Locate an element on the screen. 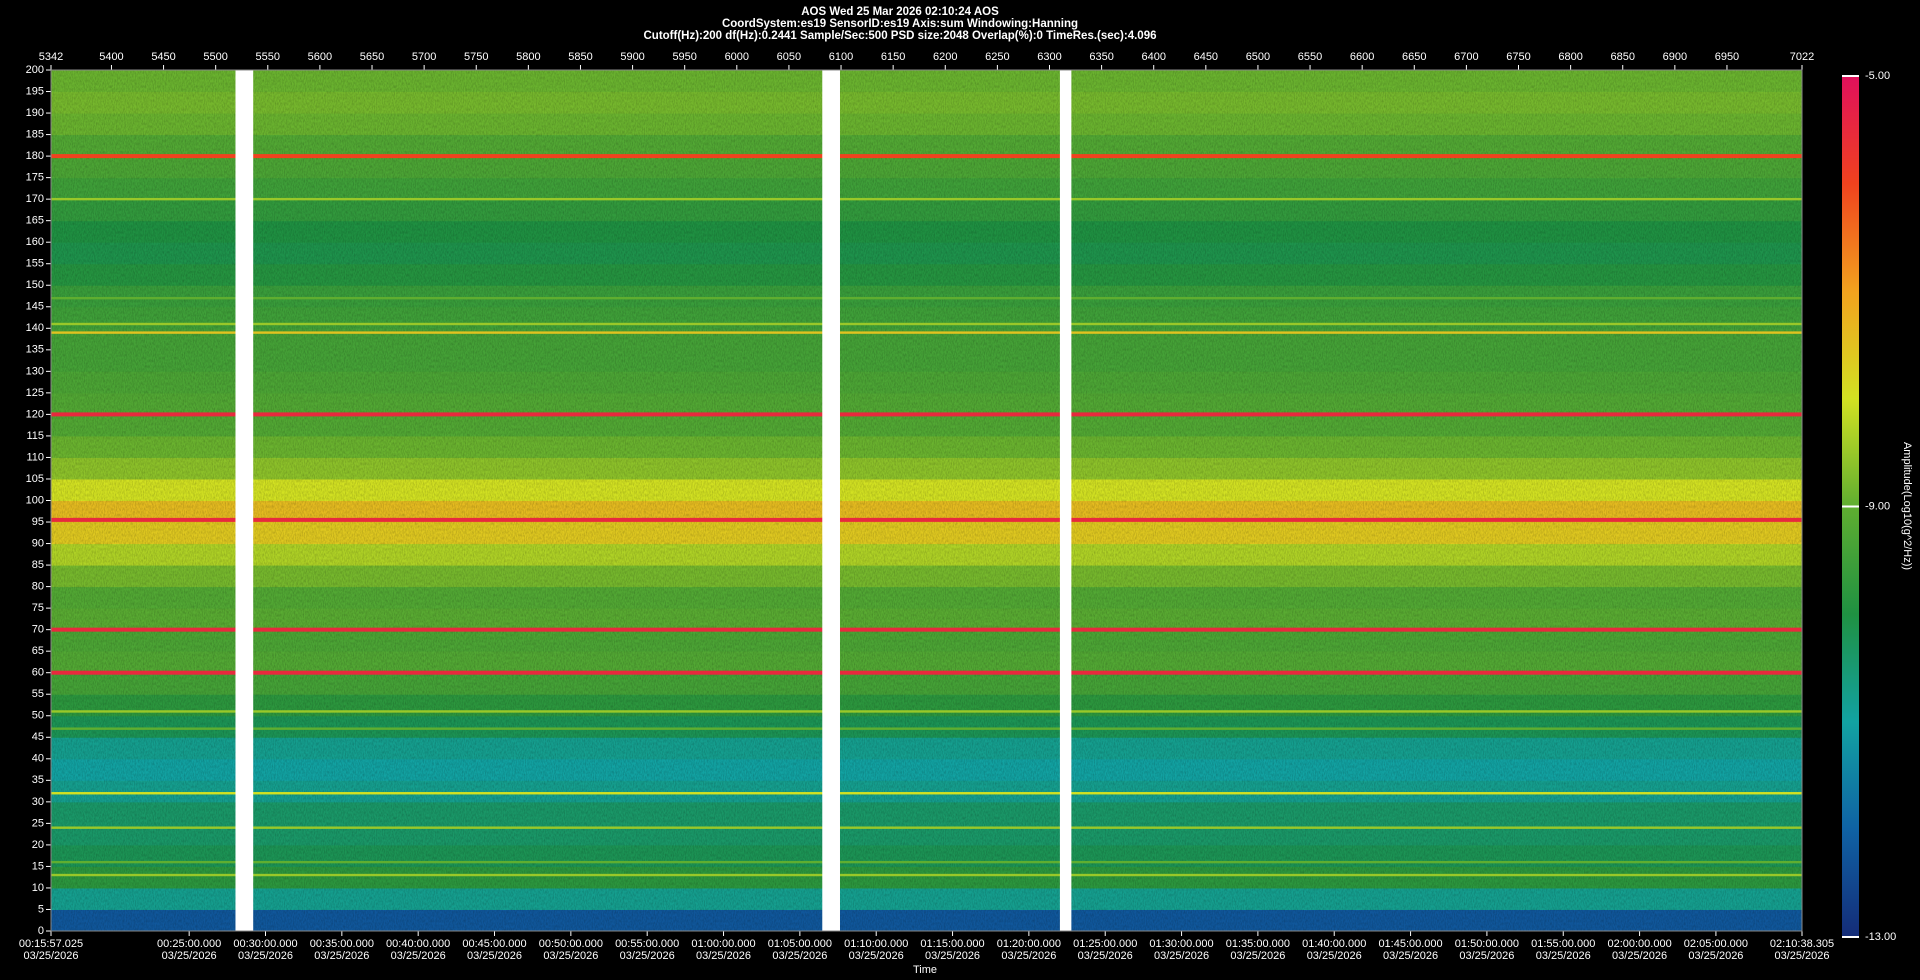 This screenshot has width=1920, height=980. time-tick-label: 01:25:00.000 is located at coordinates (1105, 944).